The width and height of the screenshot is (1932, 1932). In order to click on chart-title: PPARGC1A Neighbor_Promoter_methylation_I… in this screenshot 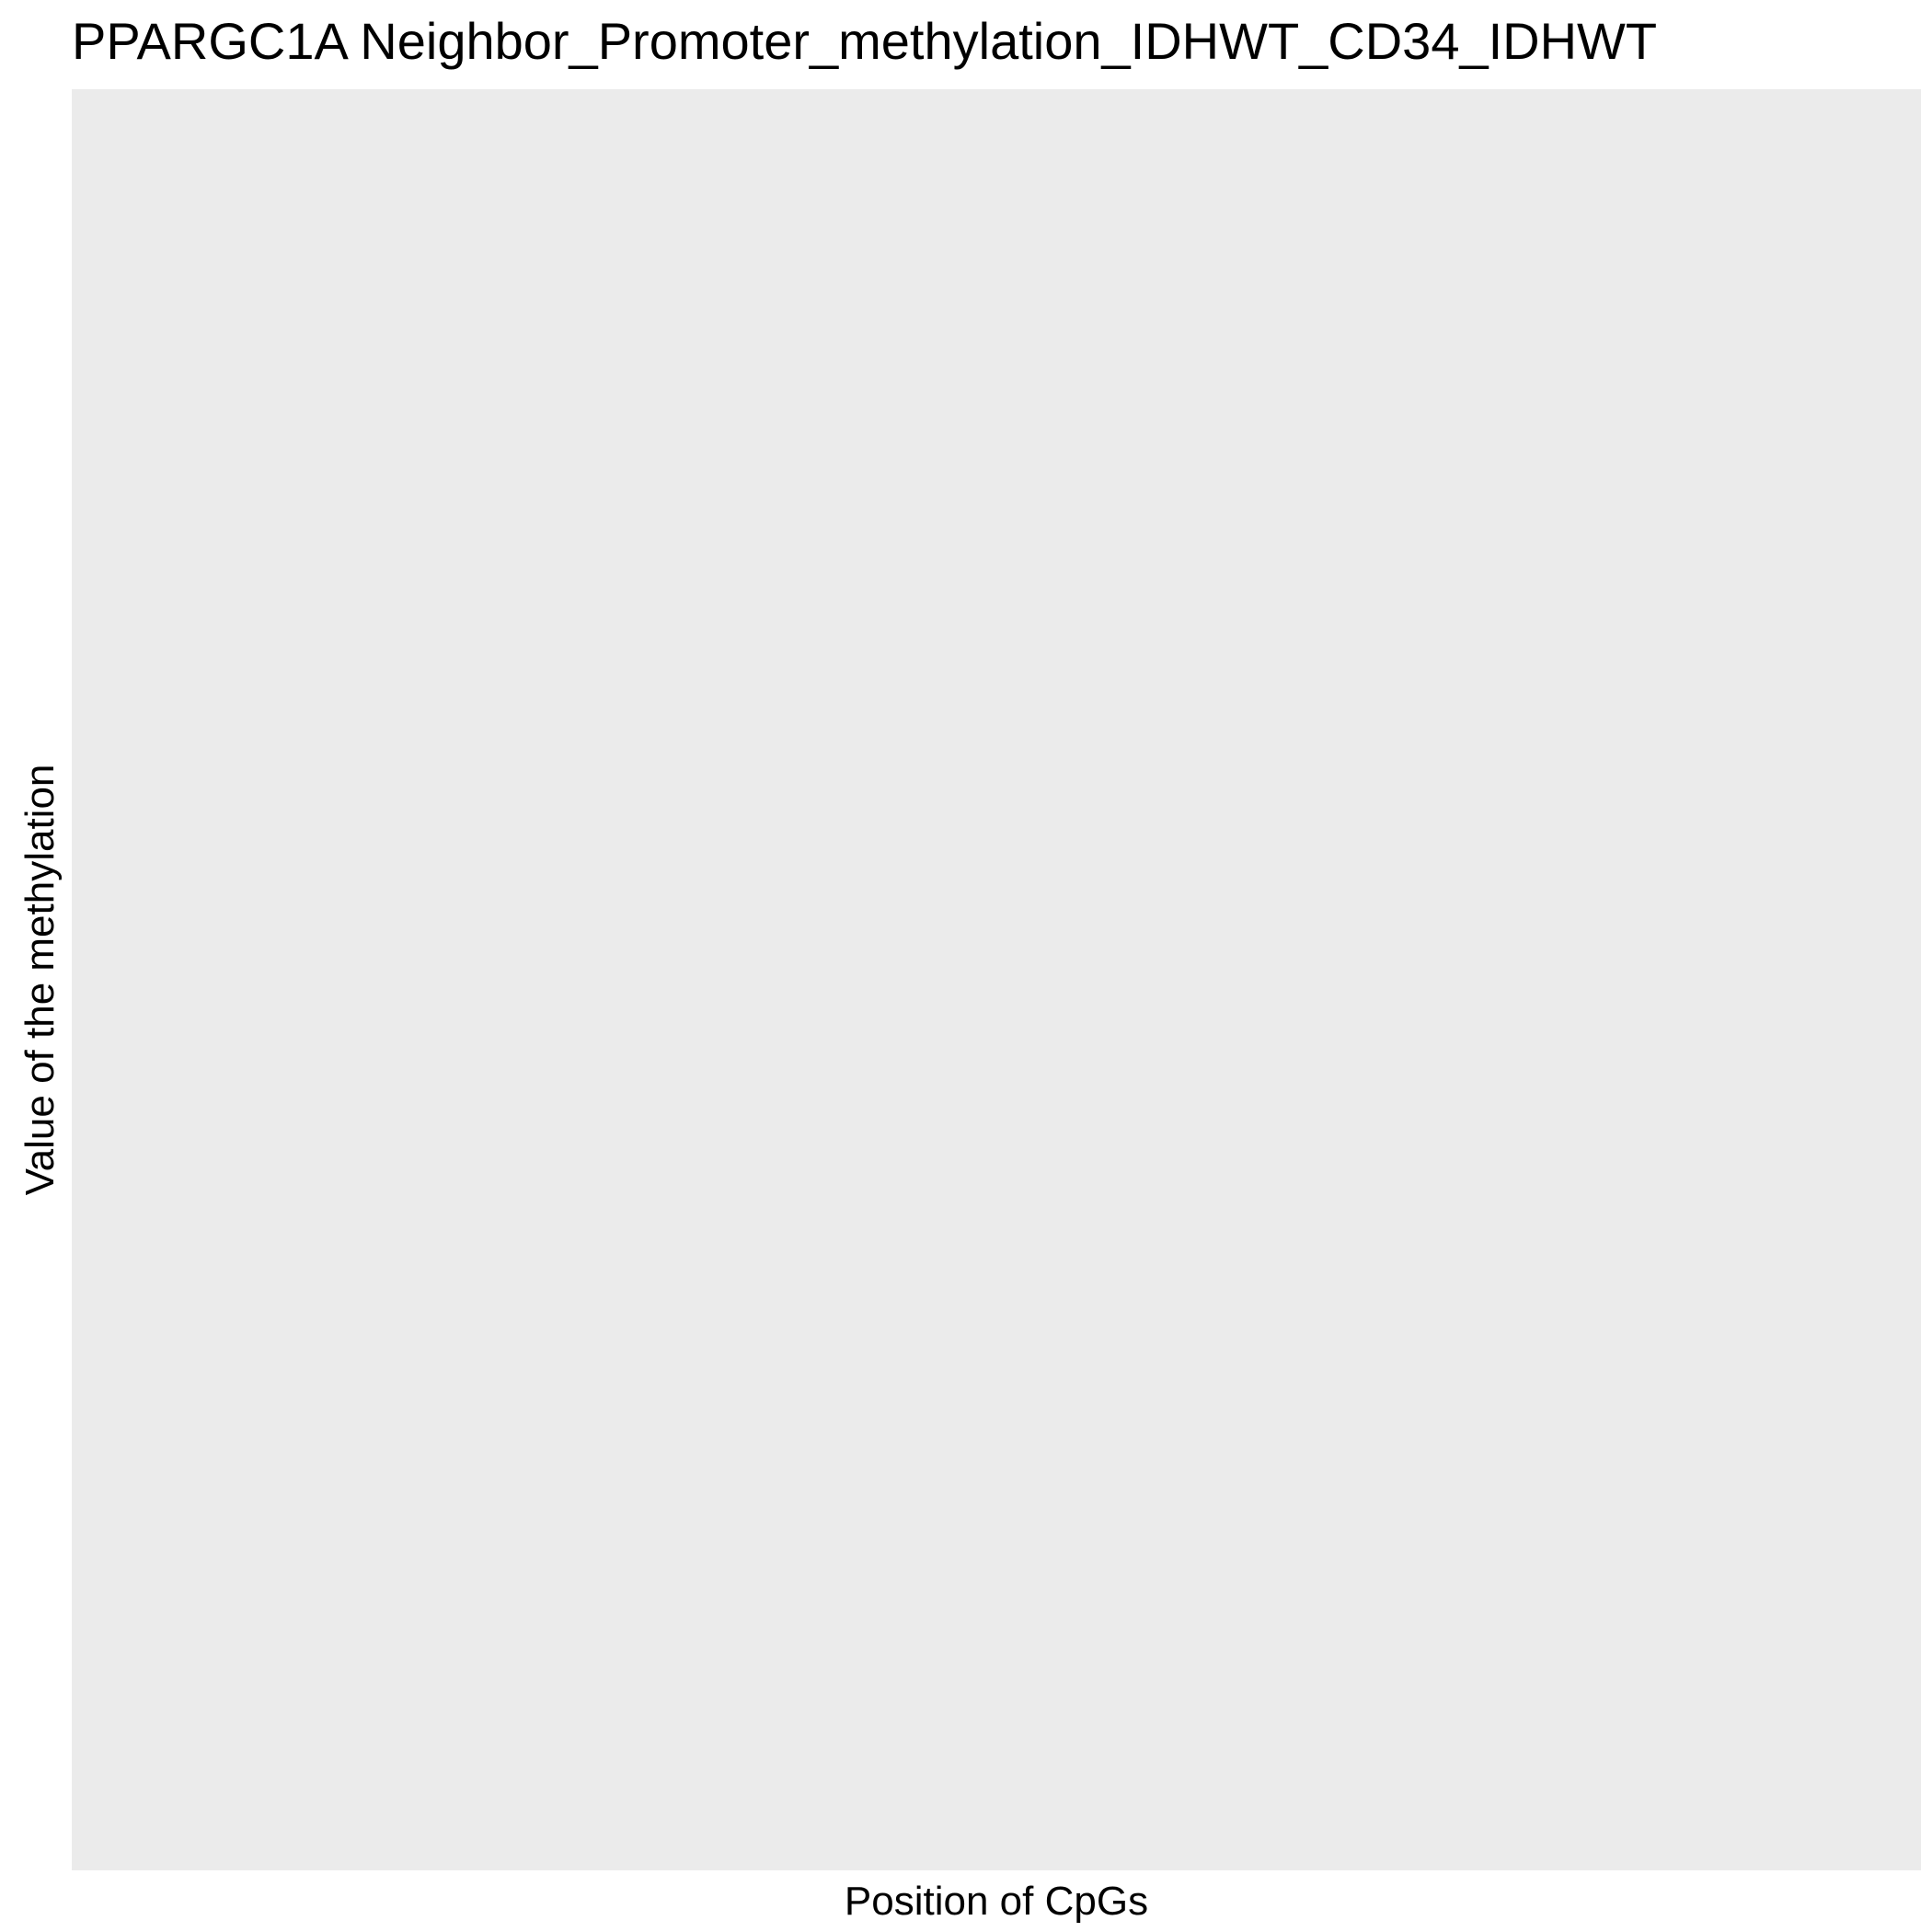, I will do `click(865, 41)`.